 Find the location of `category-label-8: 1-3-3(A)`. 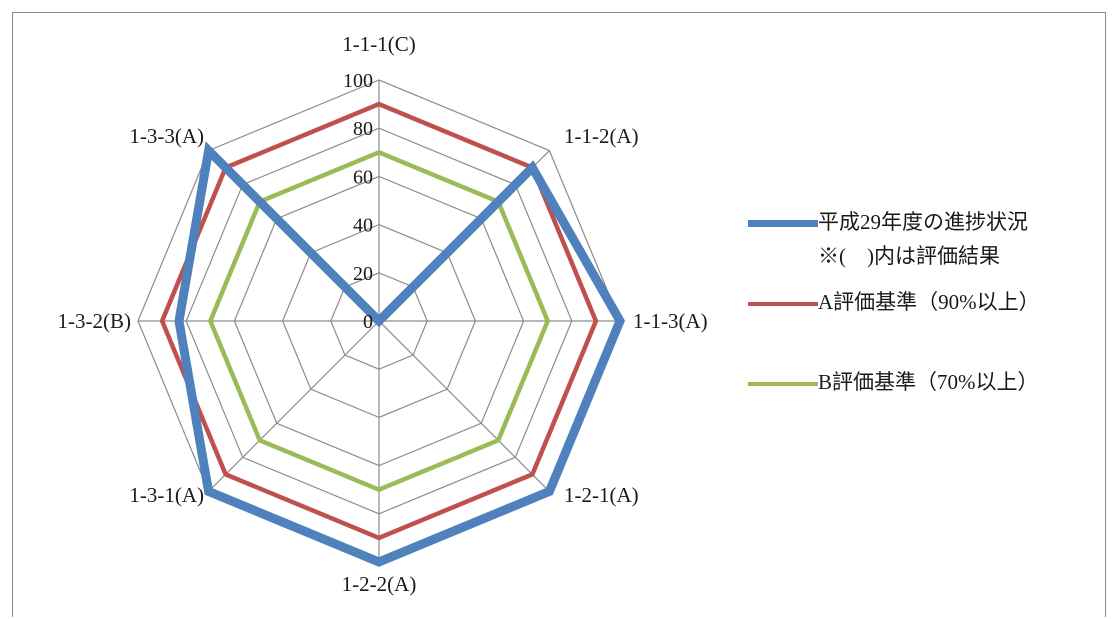

category-label-8: 1-3-3(A) is located at coordinates (166, 136).